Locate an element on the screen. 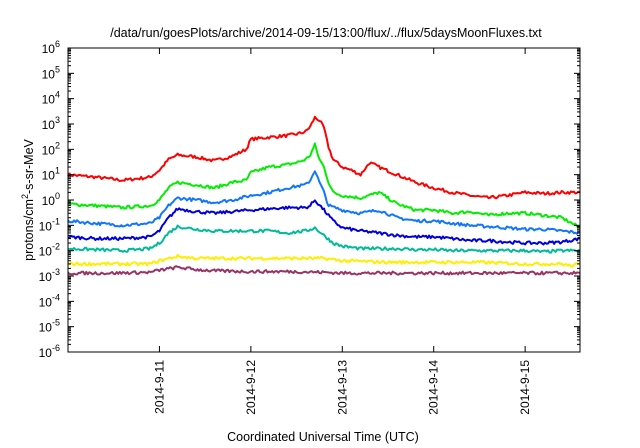  y-tick-label: 10⁰ is located at coordinates (51, 199).